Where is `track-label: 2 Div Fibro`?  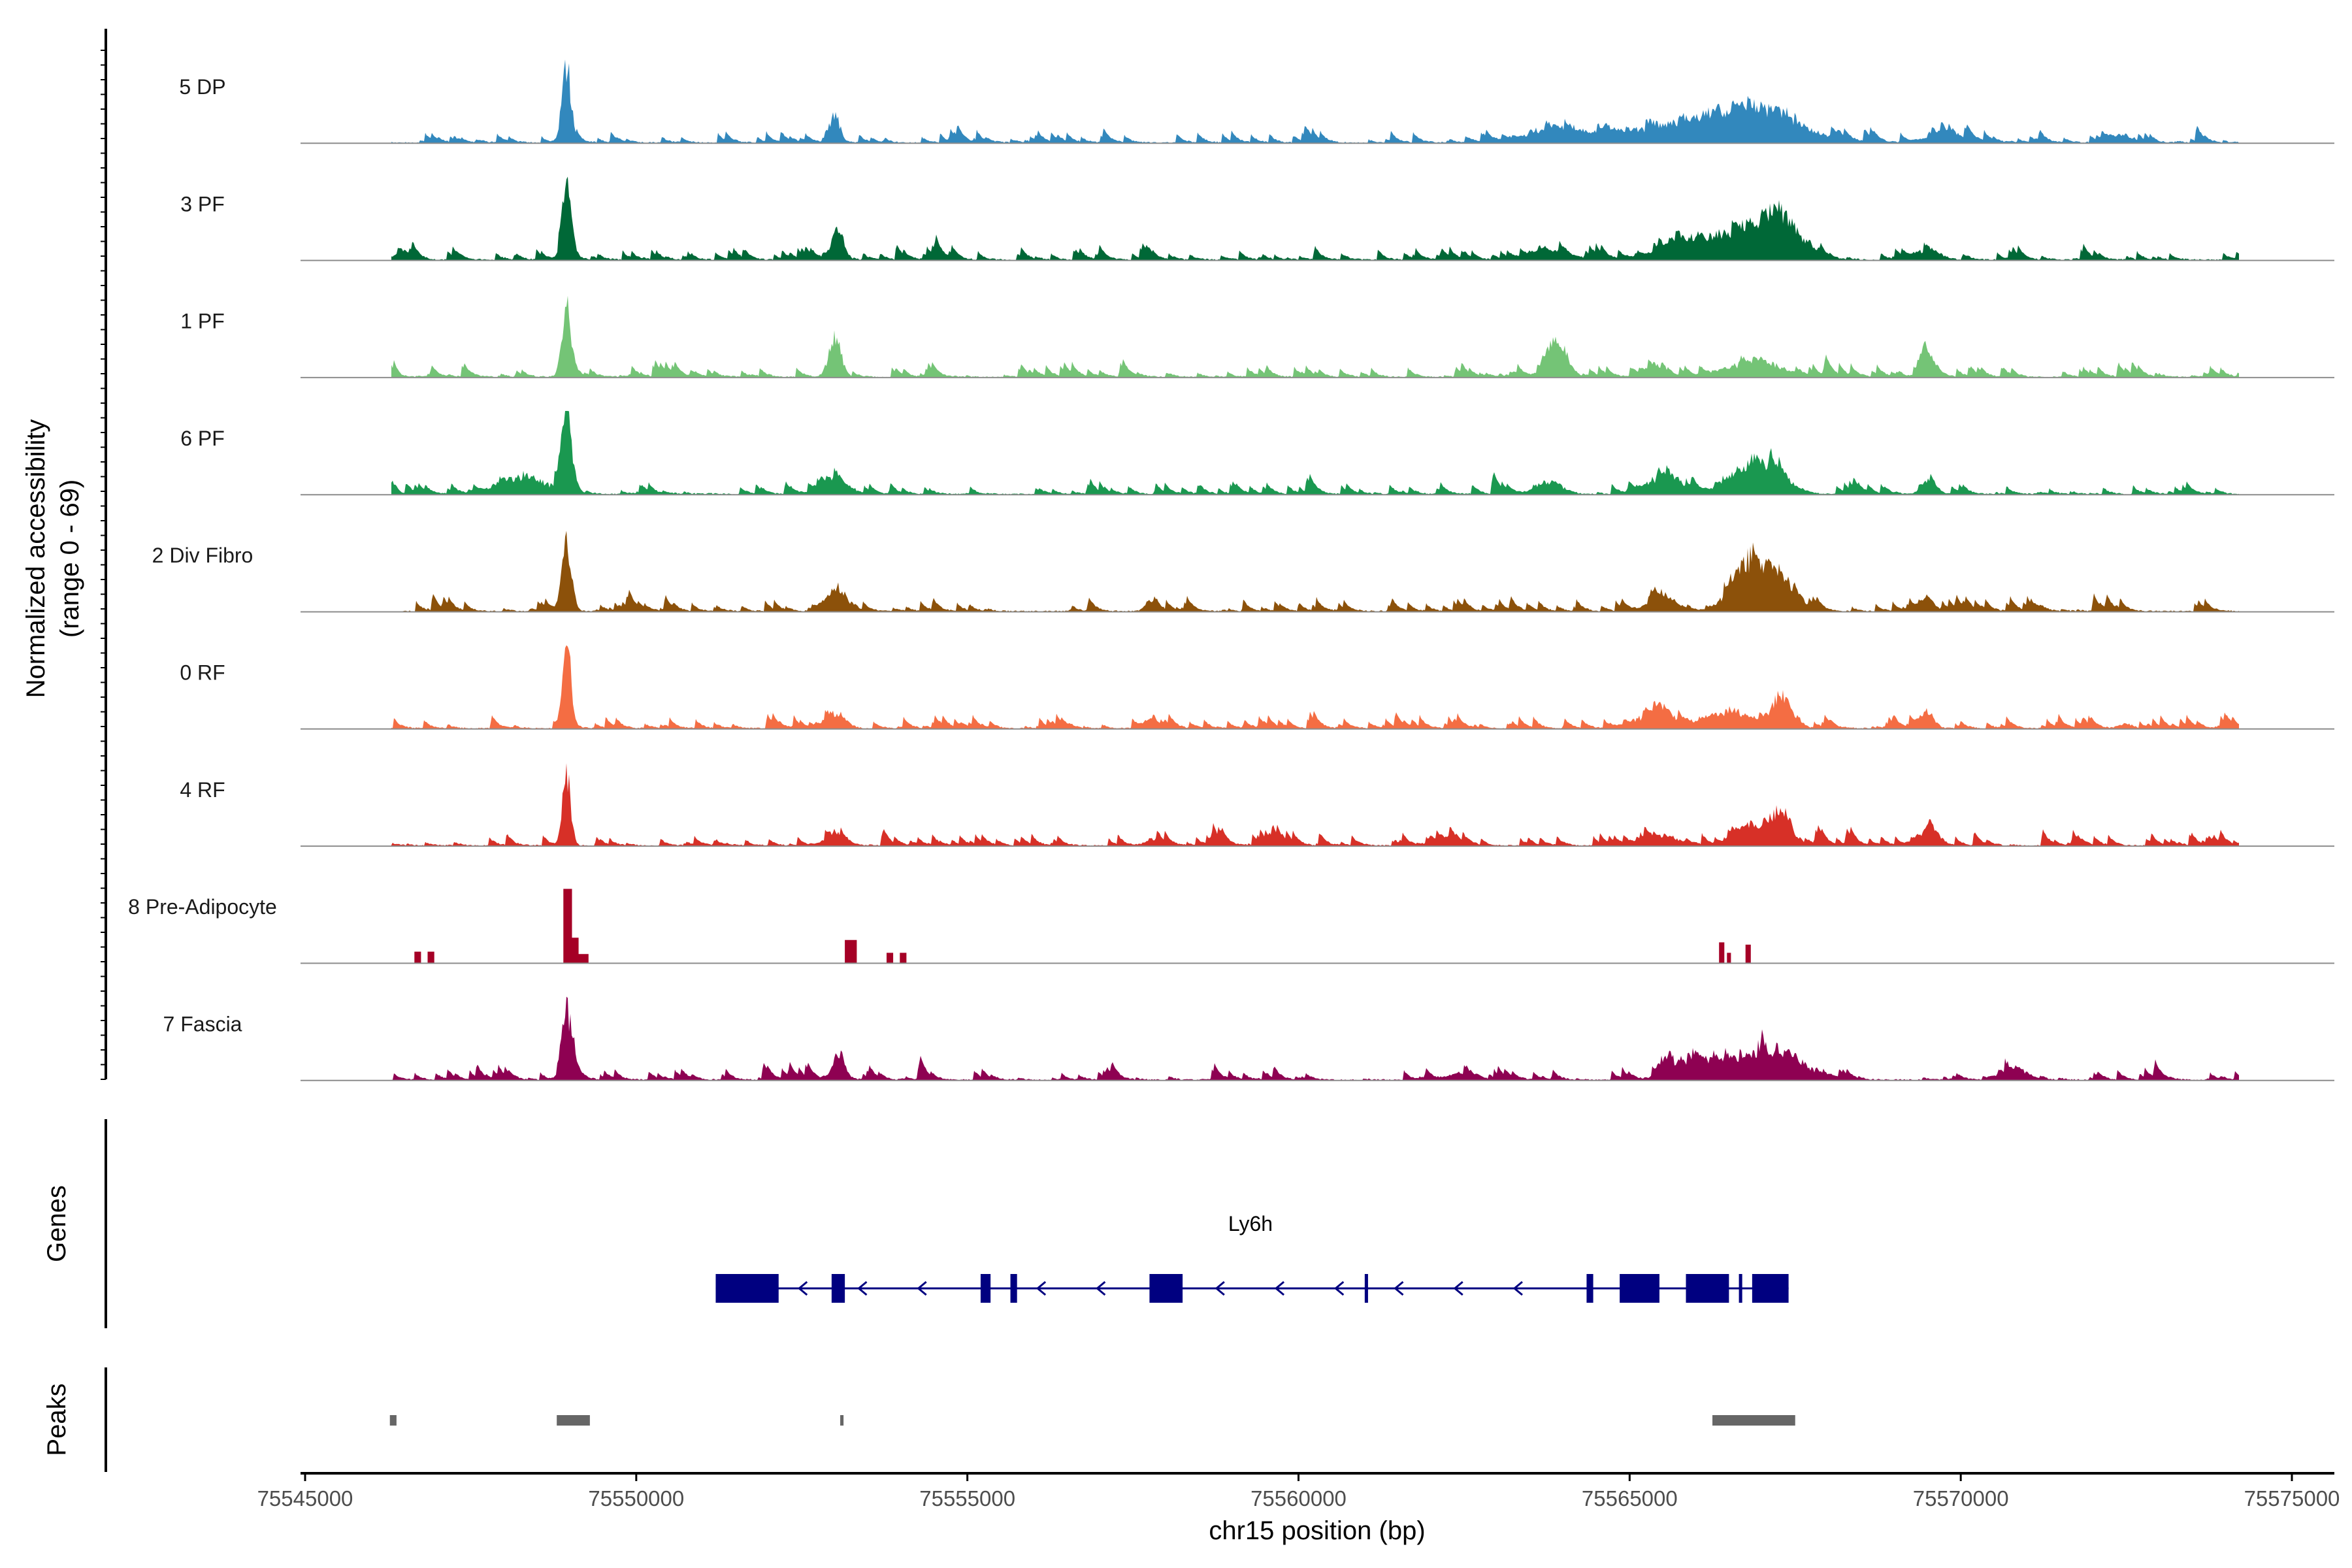
track-label: 2 Div Fibro is located at coordinates (202, 555).